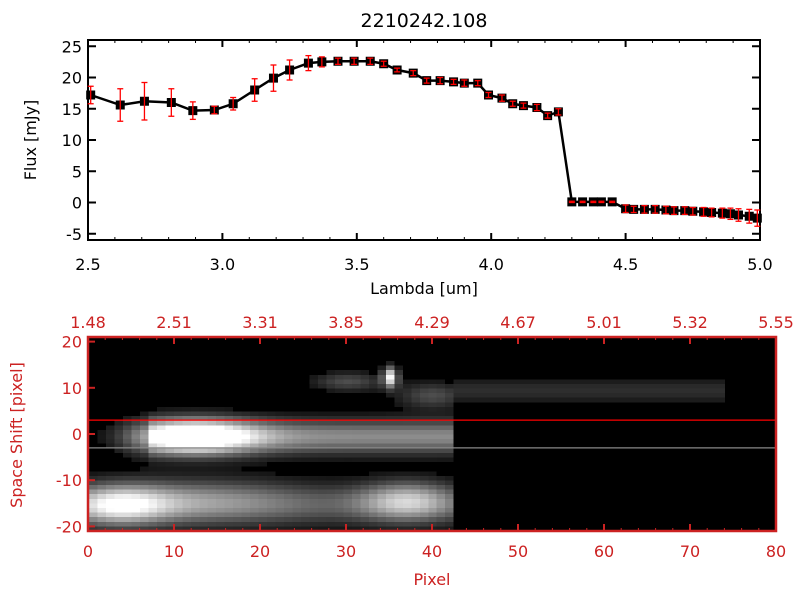  I want to click on heatmap-x-axis-label: Pixel, so click(431, 579).